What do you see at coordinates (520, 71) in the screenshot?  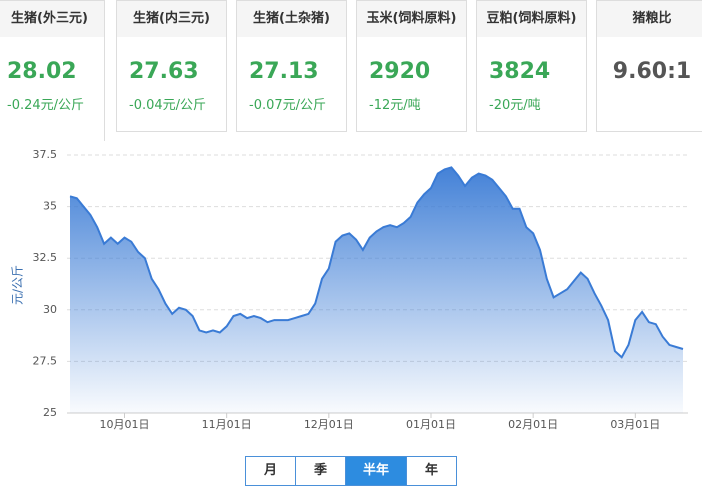 I see `card-price: 3824` at bounding box center [520, 71].